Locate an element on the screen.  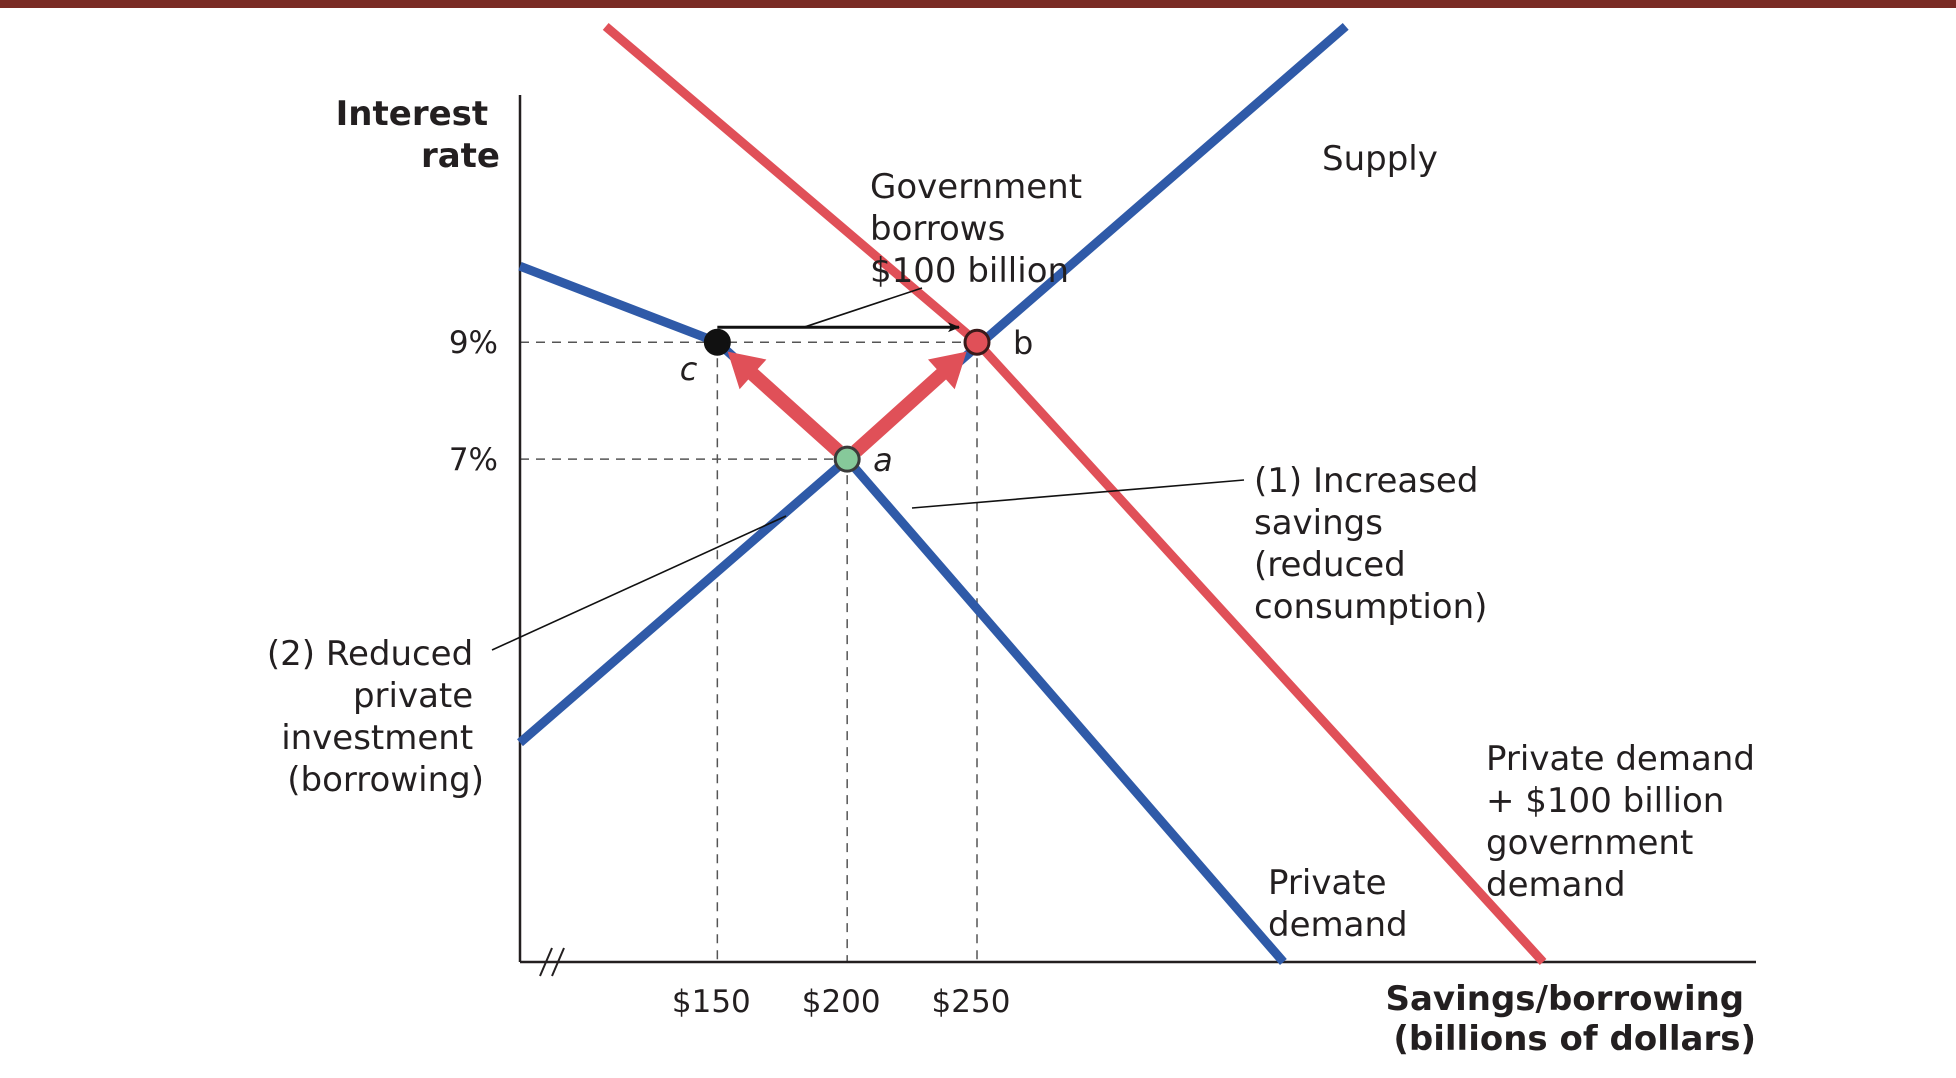
point-a is located at coordinates (847, 459).